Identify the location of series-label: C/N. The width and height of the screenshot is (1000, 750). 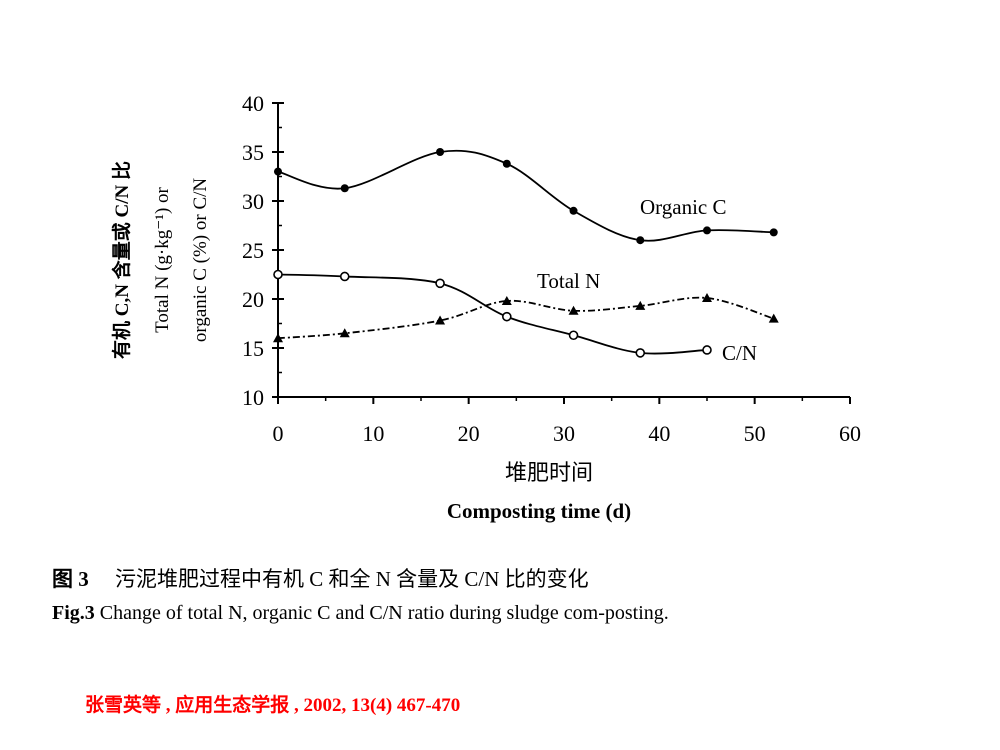
(739, 353).